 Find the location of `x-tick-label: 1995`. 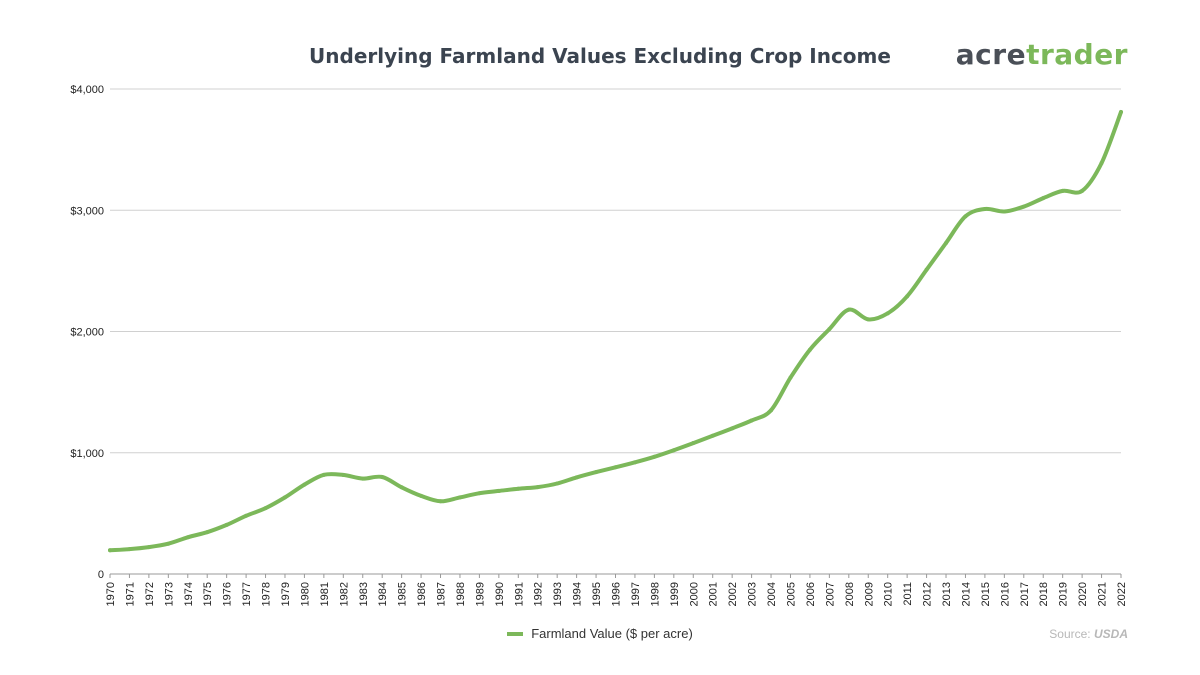

x-tick-label: 1995 is located at coordinates (597, 594).